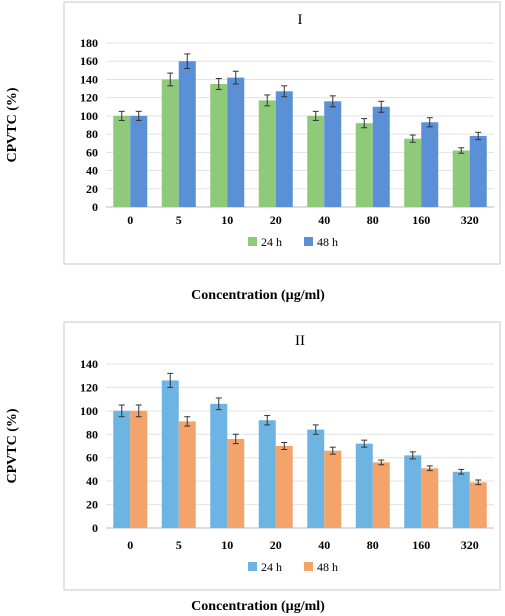 The image size is (505, 616). What do you see at coordinates (89, 43) in the screenshot?
I see `y-tick-label: 180` at bounding box center [89, 43].